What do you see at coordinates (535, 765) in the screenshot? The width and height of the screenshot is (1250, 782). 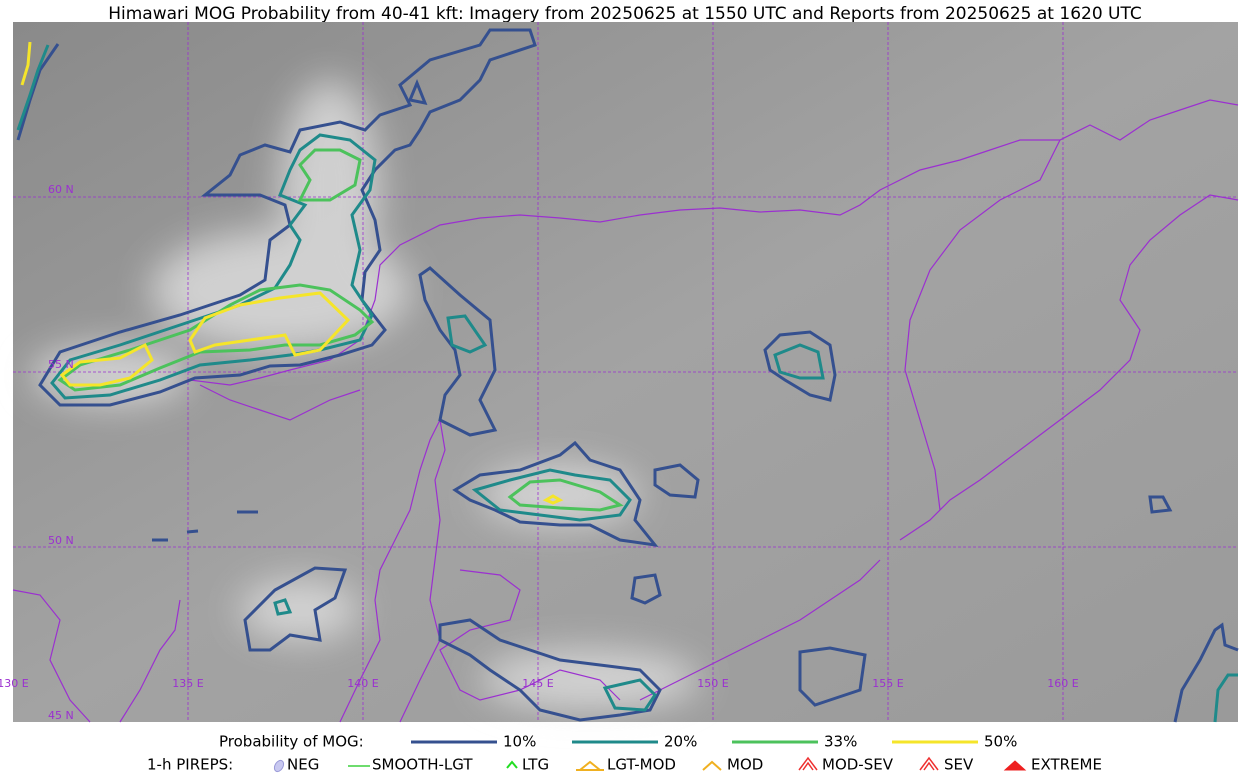 I see `legend-label: LTG` at bounding box center [535, 765].